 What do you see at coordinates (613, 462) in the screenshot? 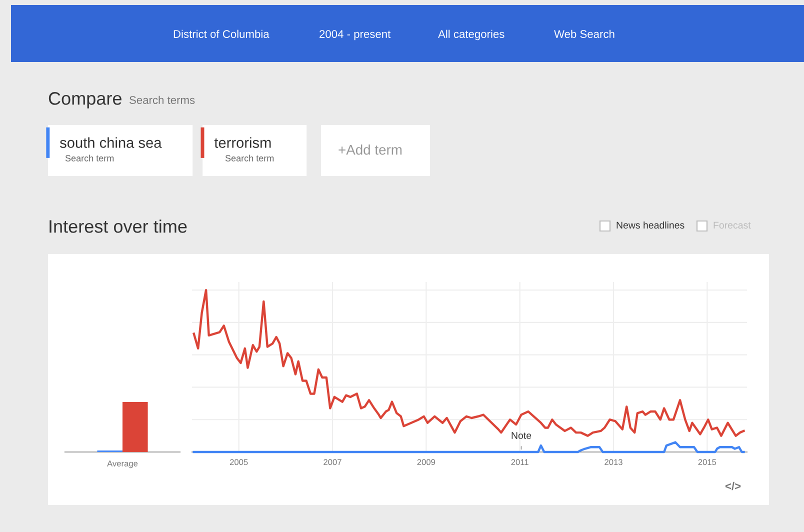
I see `x-tick-label: 2013` at bounding box center [613, 462].